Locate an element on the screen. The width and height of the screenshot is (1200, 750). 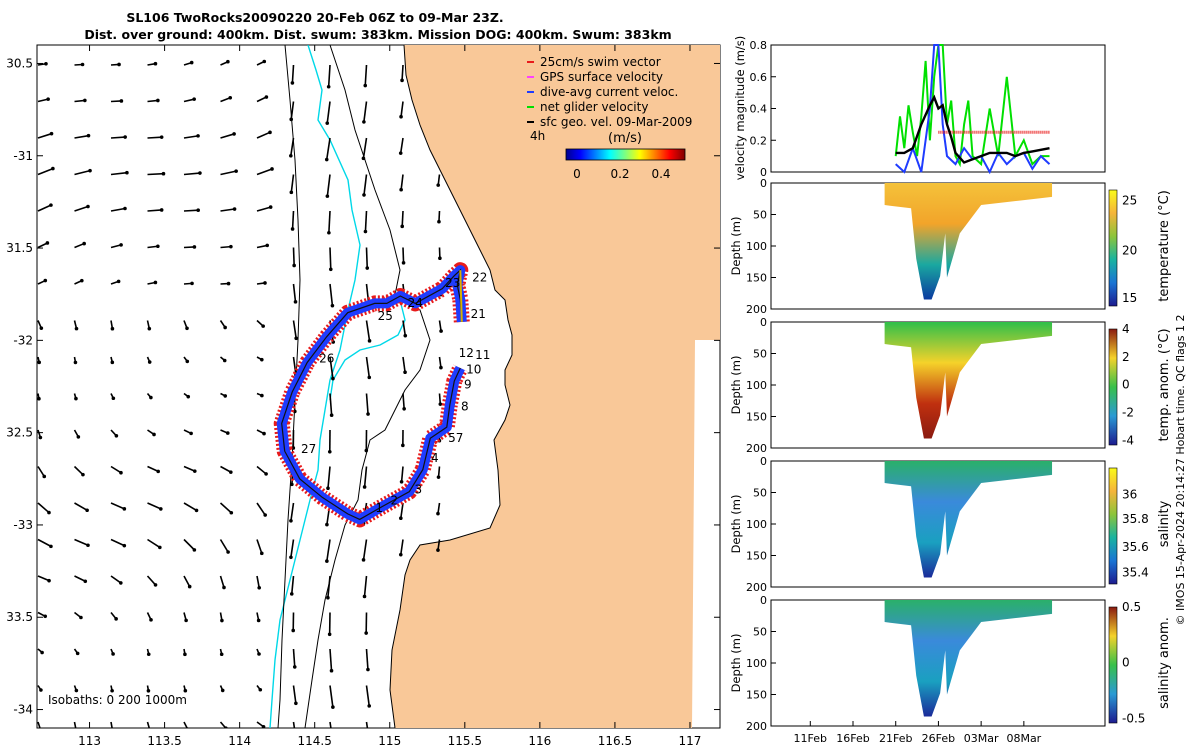
colorbar-tick-label: 25 is located at coordinates (1129, 200).